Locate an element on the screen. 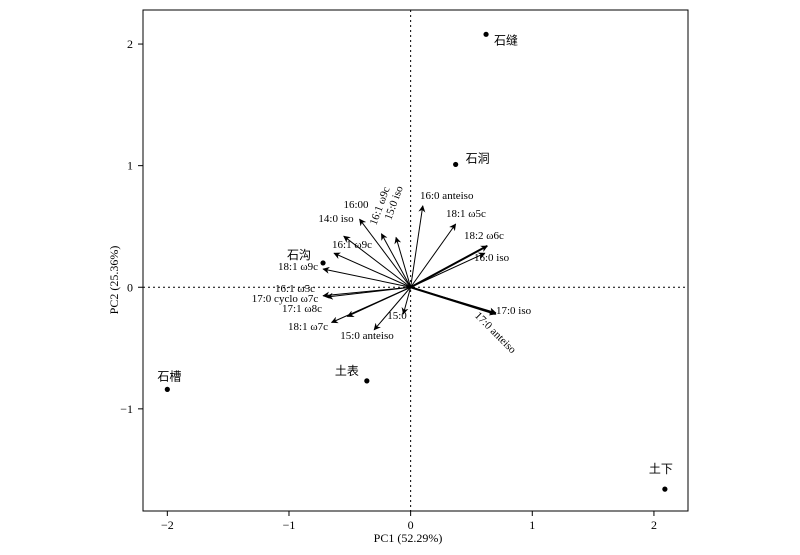 This screenshot has width=800, height=555. x-axis: −2 −1 0 1 2 is located at coordinates (409, 521).